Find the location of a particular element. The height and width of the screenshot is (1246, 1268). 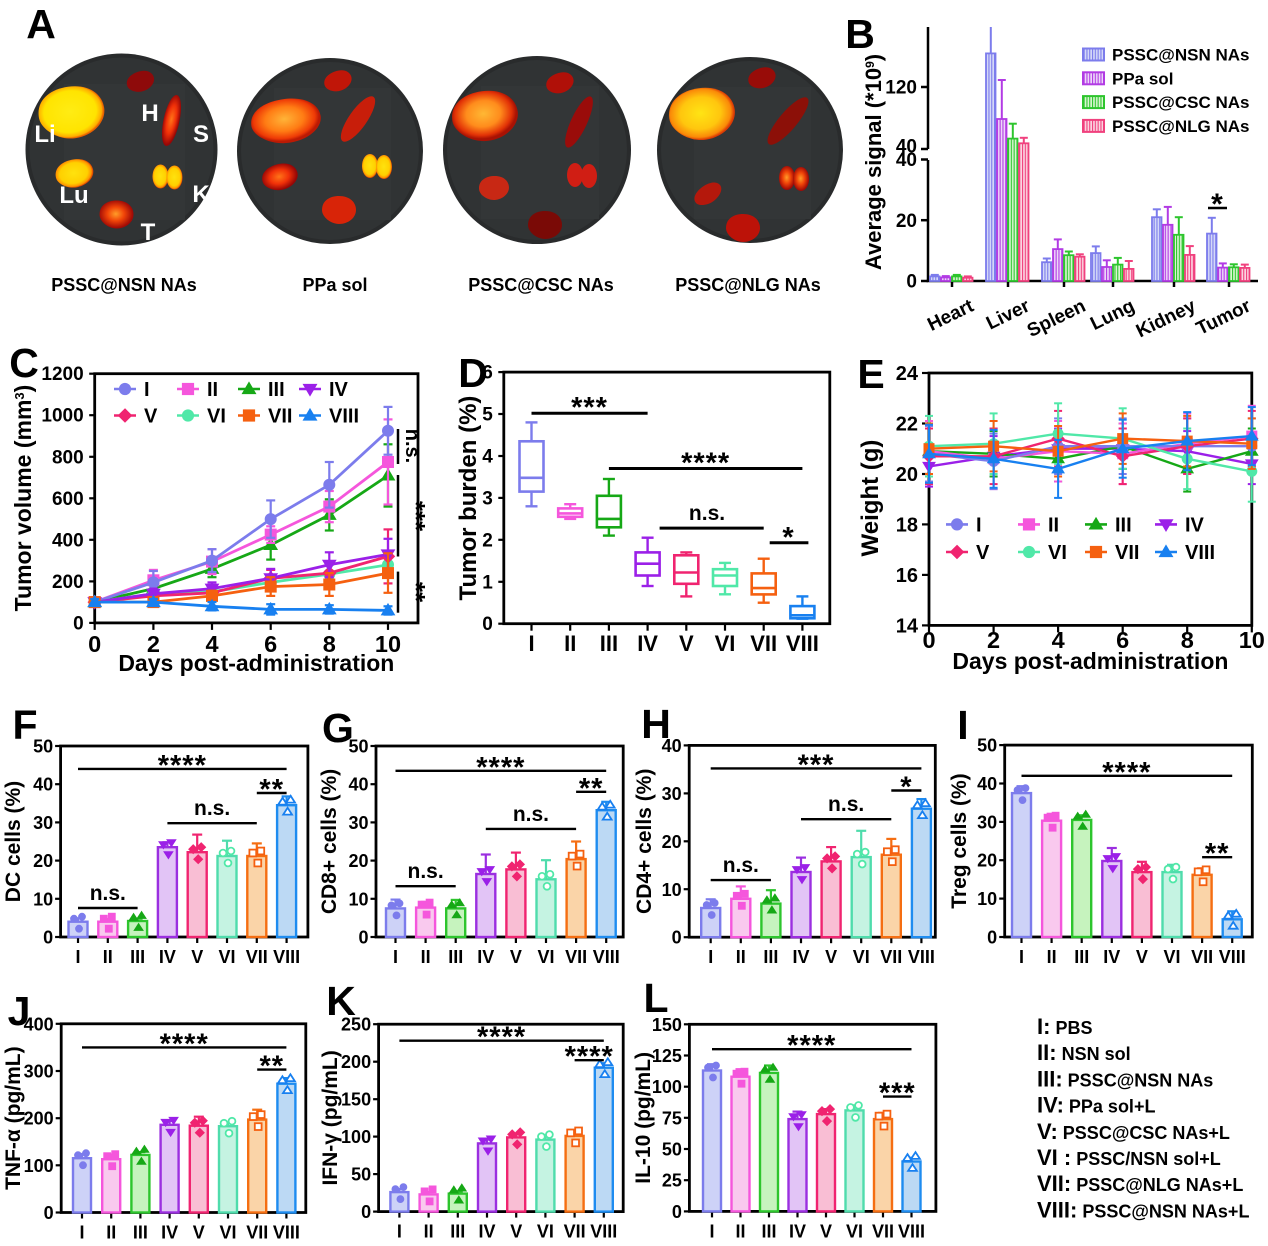

svg-text: 150 is located at coordinates (356, 1100).